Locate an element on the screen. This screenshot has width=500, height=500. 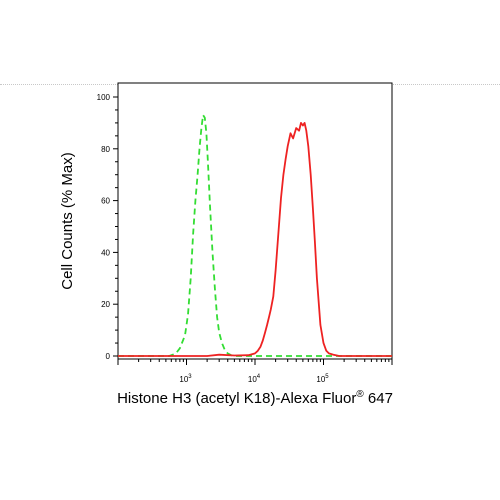
y-tick-label: 20 is located at coordinates (105, 304).